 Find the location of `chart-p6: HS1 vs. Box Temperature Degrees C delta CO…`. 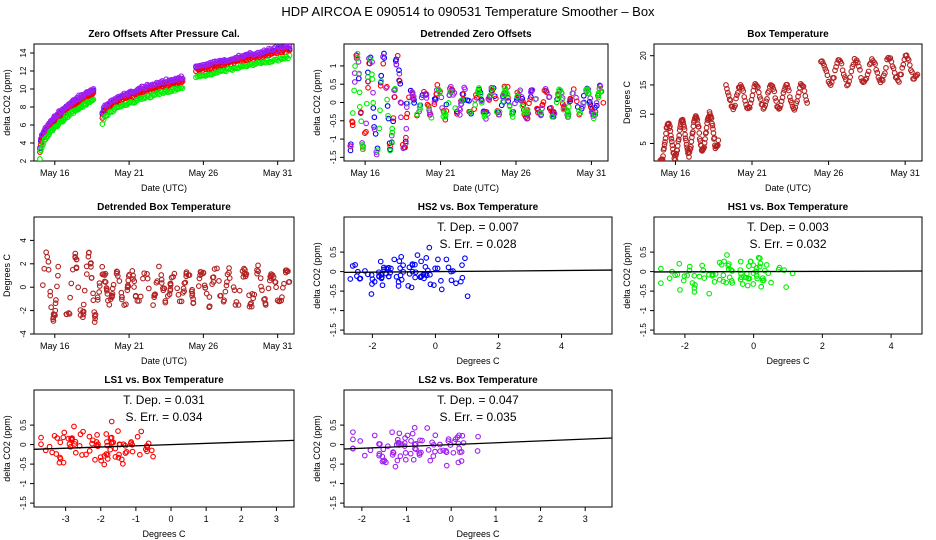

chart-p6: HS1 vs. Box Temperature Degrees C delta CO… is located at coordinates (772, 284).